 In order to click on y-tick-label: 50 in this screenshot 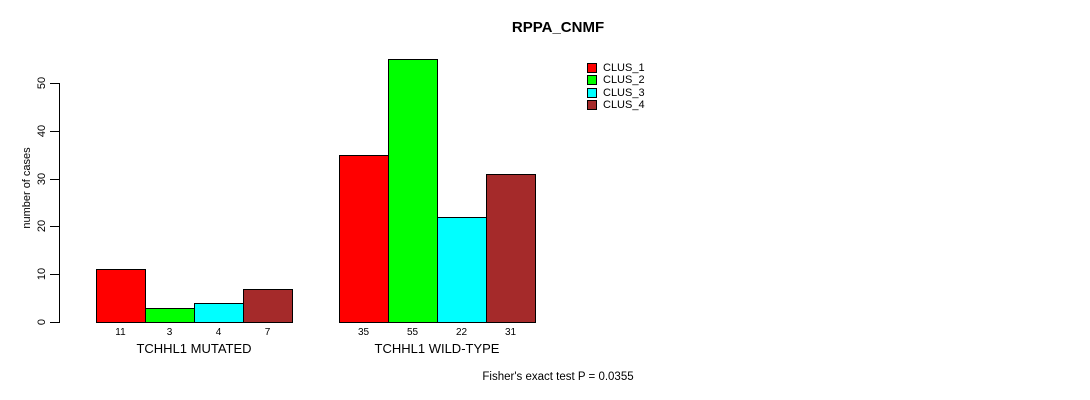, I will do `click(42, 83)`.